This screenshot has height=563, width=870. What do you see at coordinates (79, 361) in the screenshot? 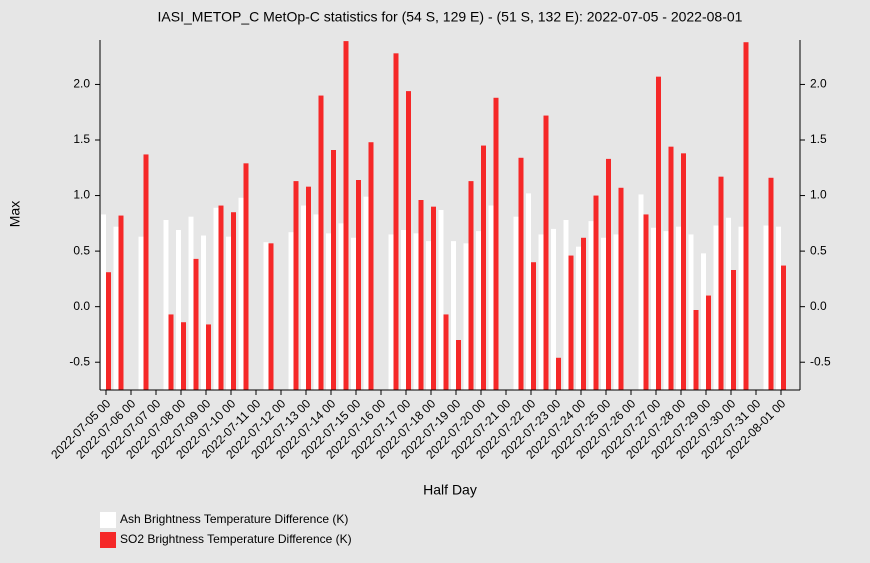
I see `y-tick-label: -0.5` at bounding box center [79, 361].